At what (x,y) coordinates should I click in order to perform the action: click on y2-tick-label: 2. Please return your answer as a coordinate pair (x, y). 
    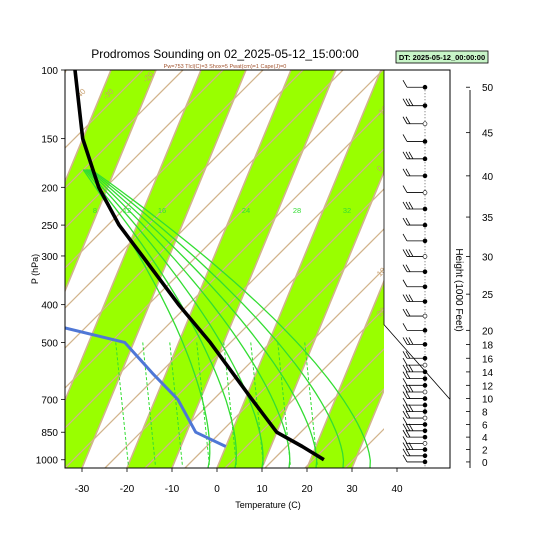
    Looking at the image, I should click on (485, 451).